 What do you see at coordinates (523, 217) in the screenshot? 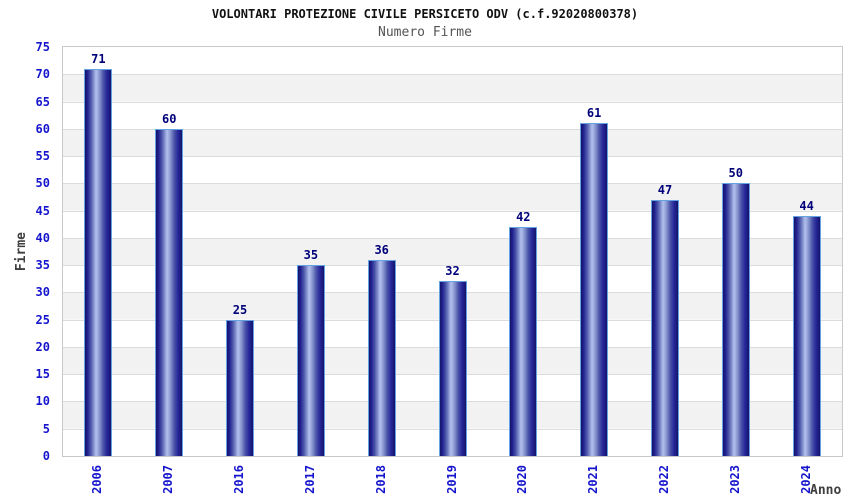
I see `bar-value-label: 42` at bounding box center [523, 217].